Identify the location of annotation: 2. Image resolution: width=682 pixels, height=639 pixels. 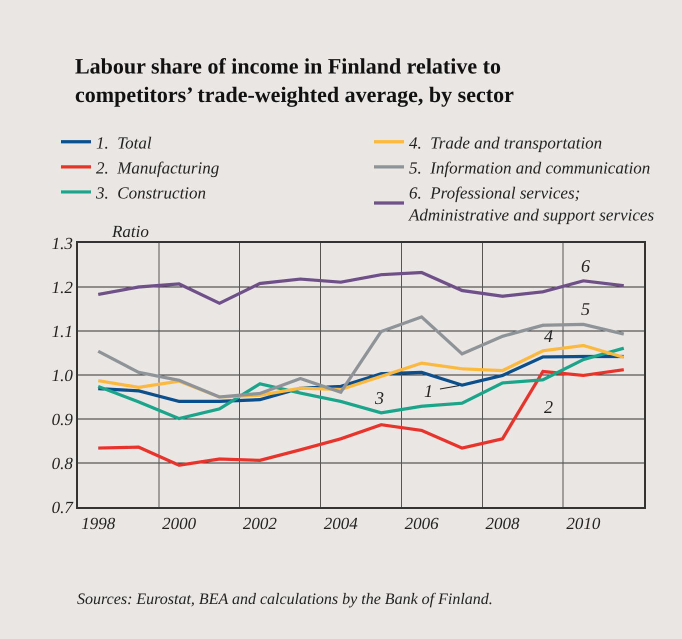
(548, 407).